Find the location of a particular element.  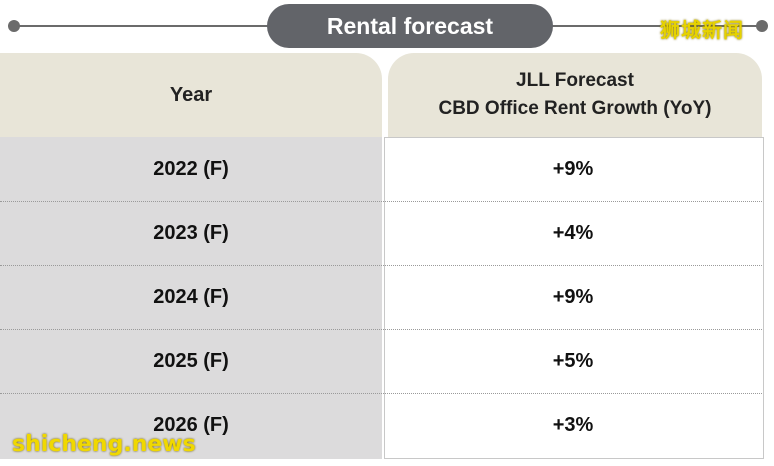

title-rule-right-dot is located at coordinates (762, 26).